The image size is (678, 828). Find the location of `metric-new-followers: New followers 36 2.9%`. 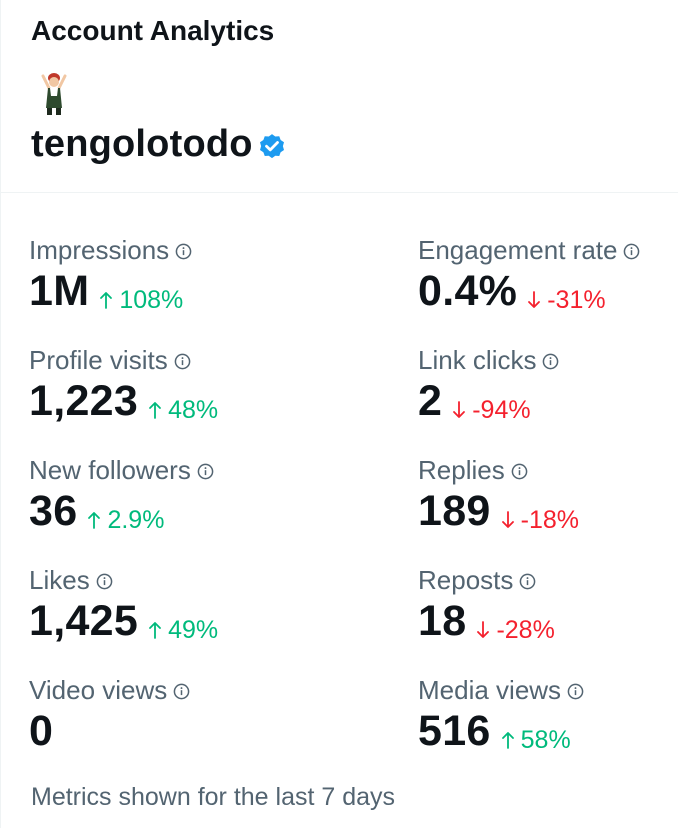

metric-new-followers: New followers 36 2.9% is located at coordinates (121, 495).